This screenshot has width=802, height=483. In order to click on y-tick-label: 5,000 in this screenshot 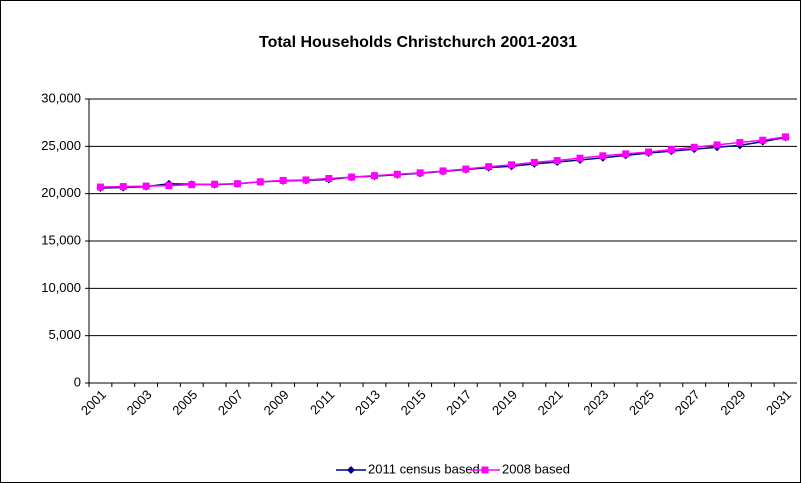, I will do `click(64, 334)`.